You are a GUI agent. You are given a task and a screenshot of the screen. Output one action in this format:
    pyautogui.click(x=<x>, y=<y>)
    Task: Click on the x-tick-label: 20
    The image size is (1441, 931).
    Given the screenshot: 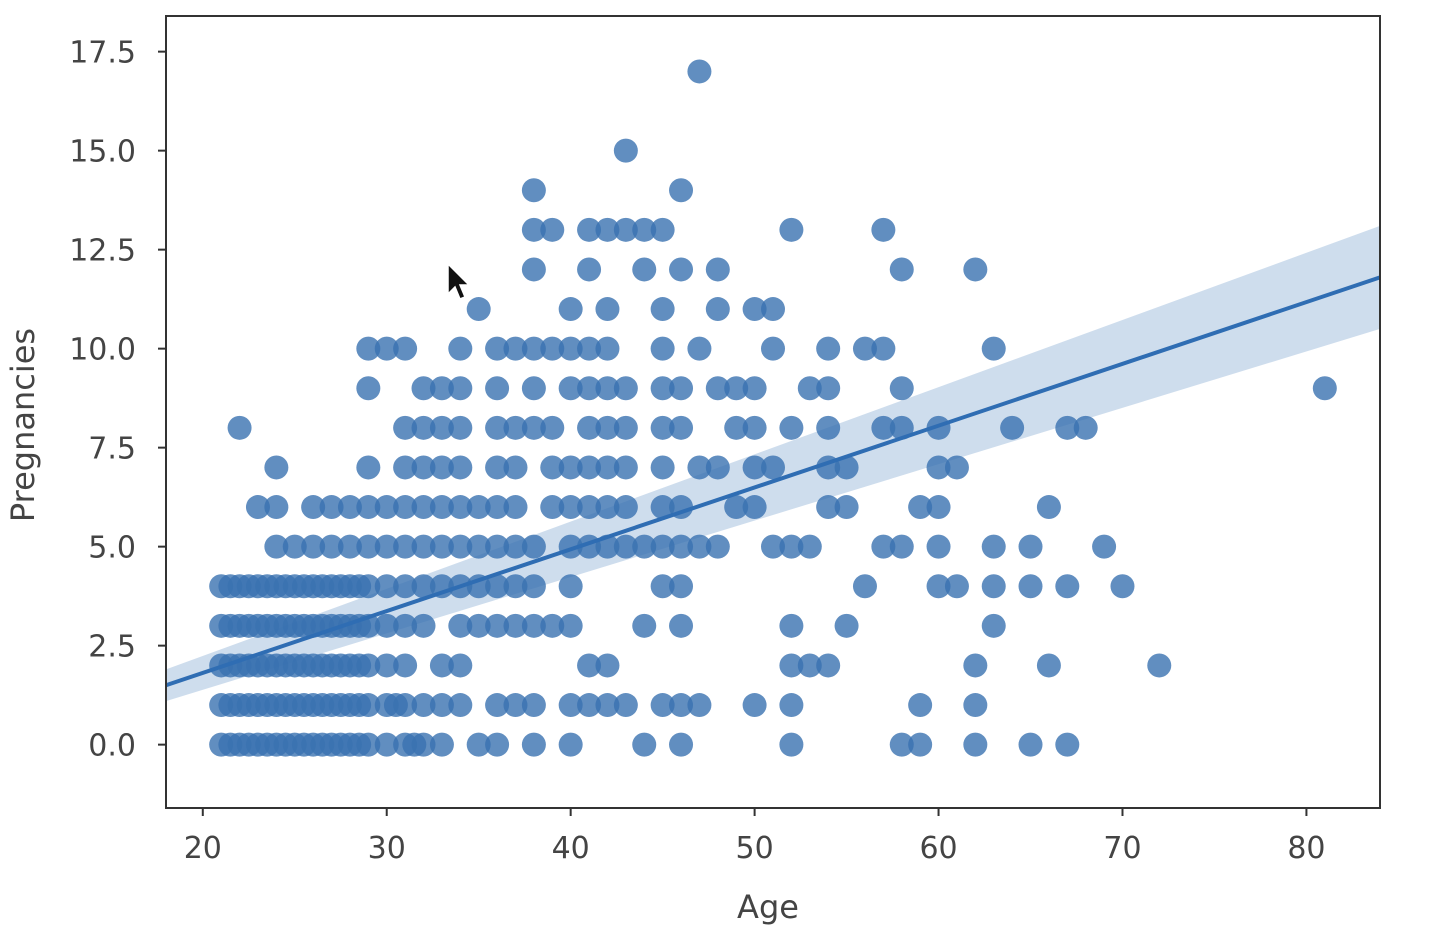 What is the action you would take?
    pyautogui.click(x=203, y=848)
    